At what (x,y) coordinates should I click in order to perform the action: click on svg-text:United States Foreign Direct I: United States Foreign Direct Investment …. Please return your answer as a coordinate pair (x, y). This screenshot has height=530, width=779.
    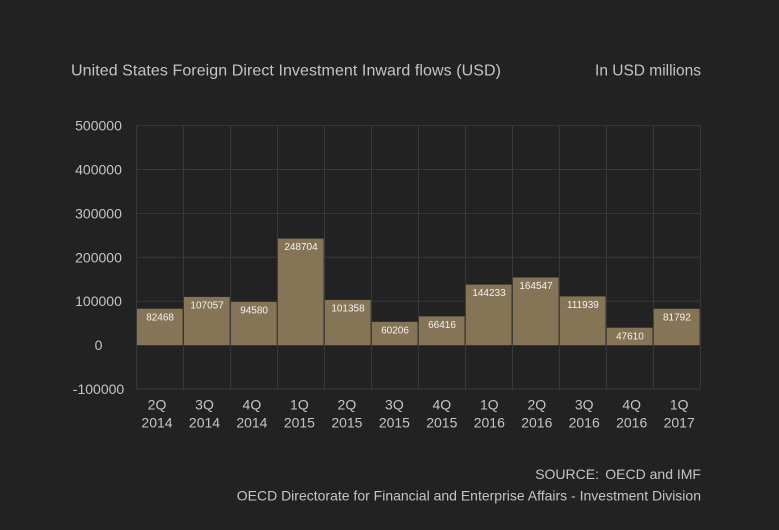
    Looking at the image, I should click on (286, 71).